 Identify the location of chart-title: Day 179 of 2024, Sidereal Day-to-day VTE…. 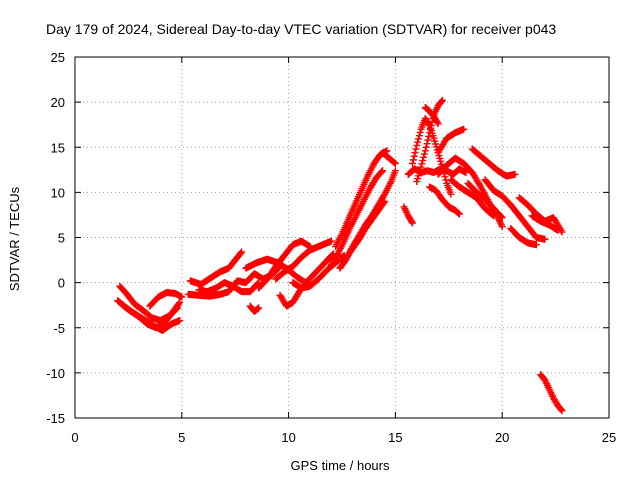
(301, 29).